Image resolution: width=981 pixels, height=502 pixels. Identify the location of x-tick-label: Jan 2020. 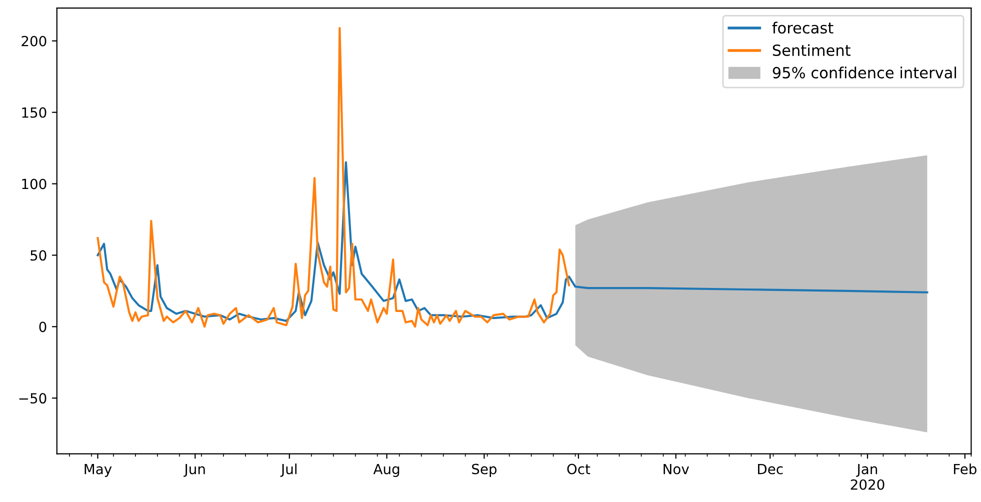
(867, 477).